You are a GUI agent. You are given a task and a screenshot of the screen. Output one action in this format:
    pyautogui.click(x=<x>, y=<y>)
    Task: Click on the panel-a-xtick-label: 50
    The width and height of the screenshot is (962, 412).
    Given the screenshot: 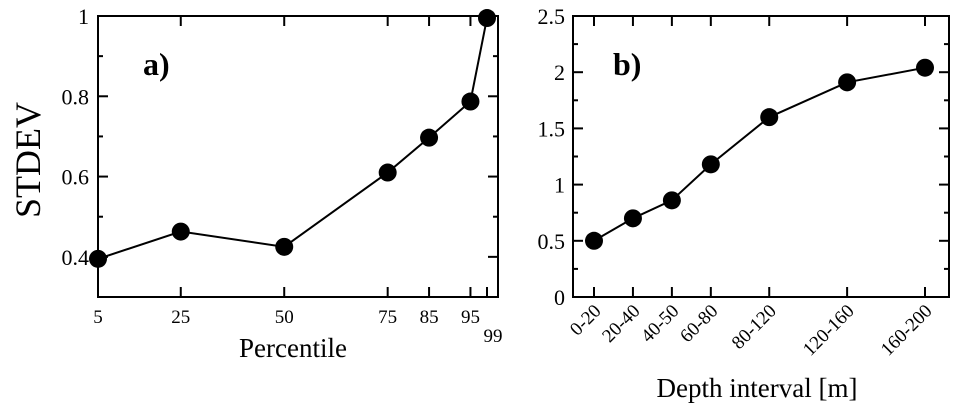 What is the action you would take?
    pyautogui.click(x=284, y=317)
    